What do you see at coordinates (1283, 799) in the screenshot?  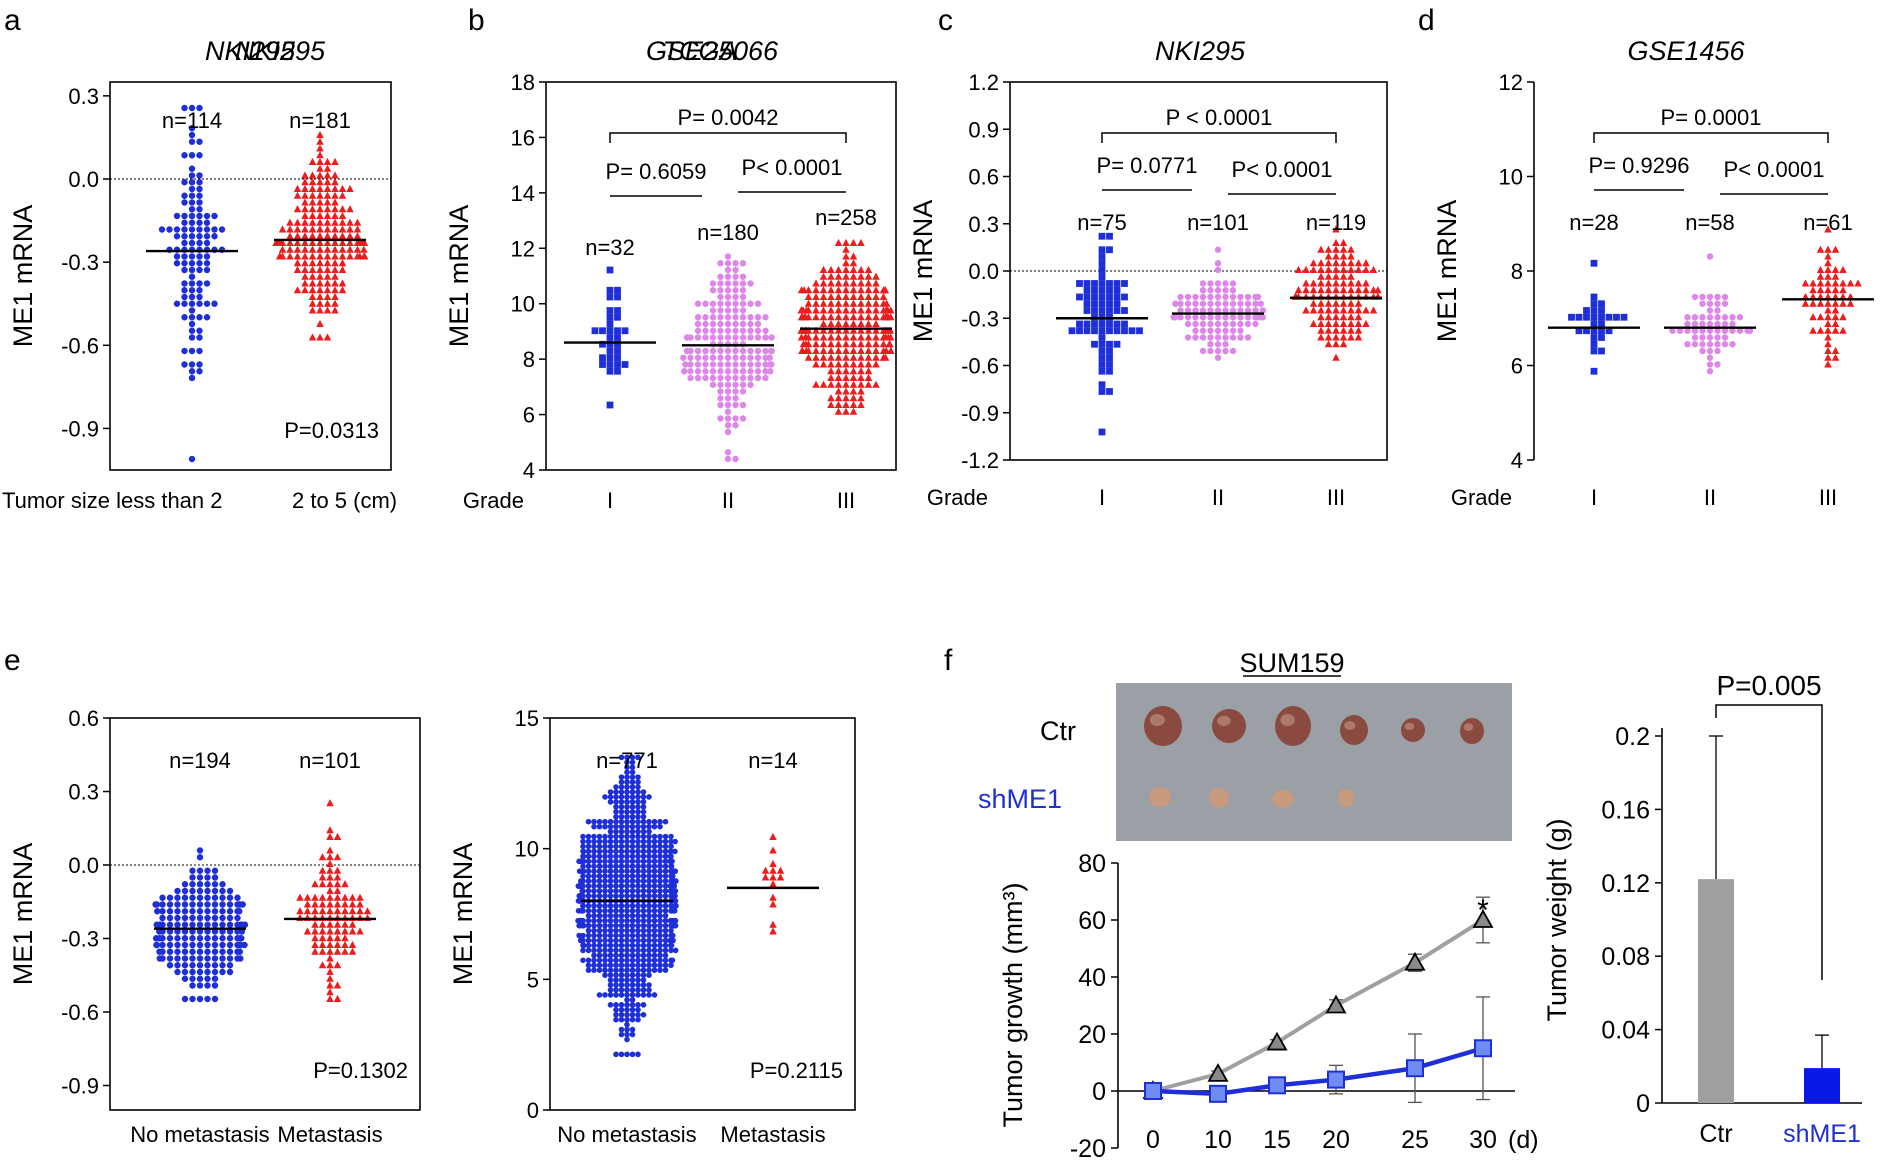 I see `tumor-shme1` at bounding box center [1283, 799].